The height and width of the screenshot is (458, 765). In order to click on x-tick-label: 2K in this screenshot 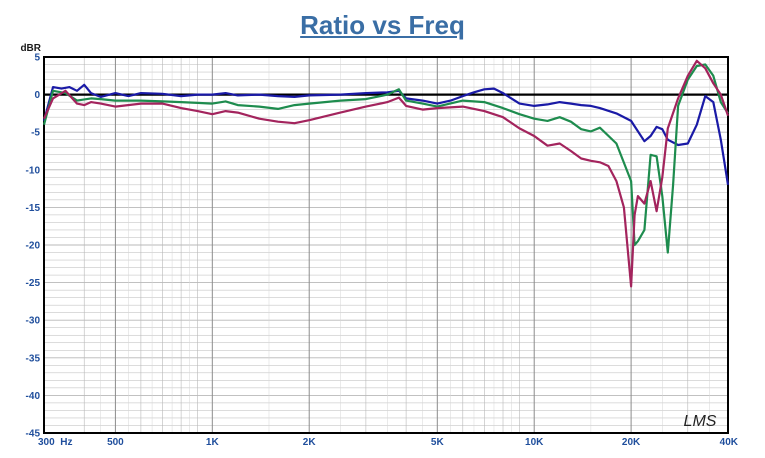, I will do `click(310, 442)`.